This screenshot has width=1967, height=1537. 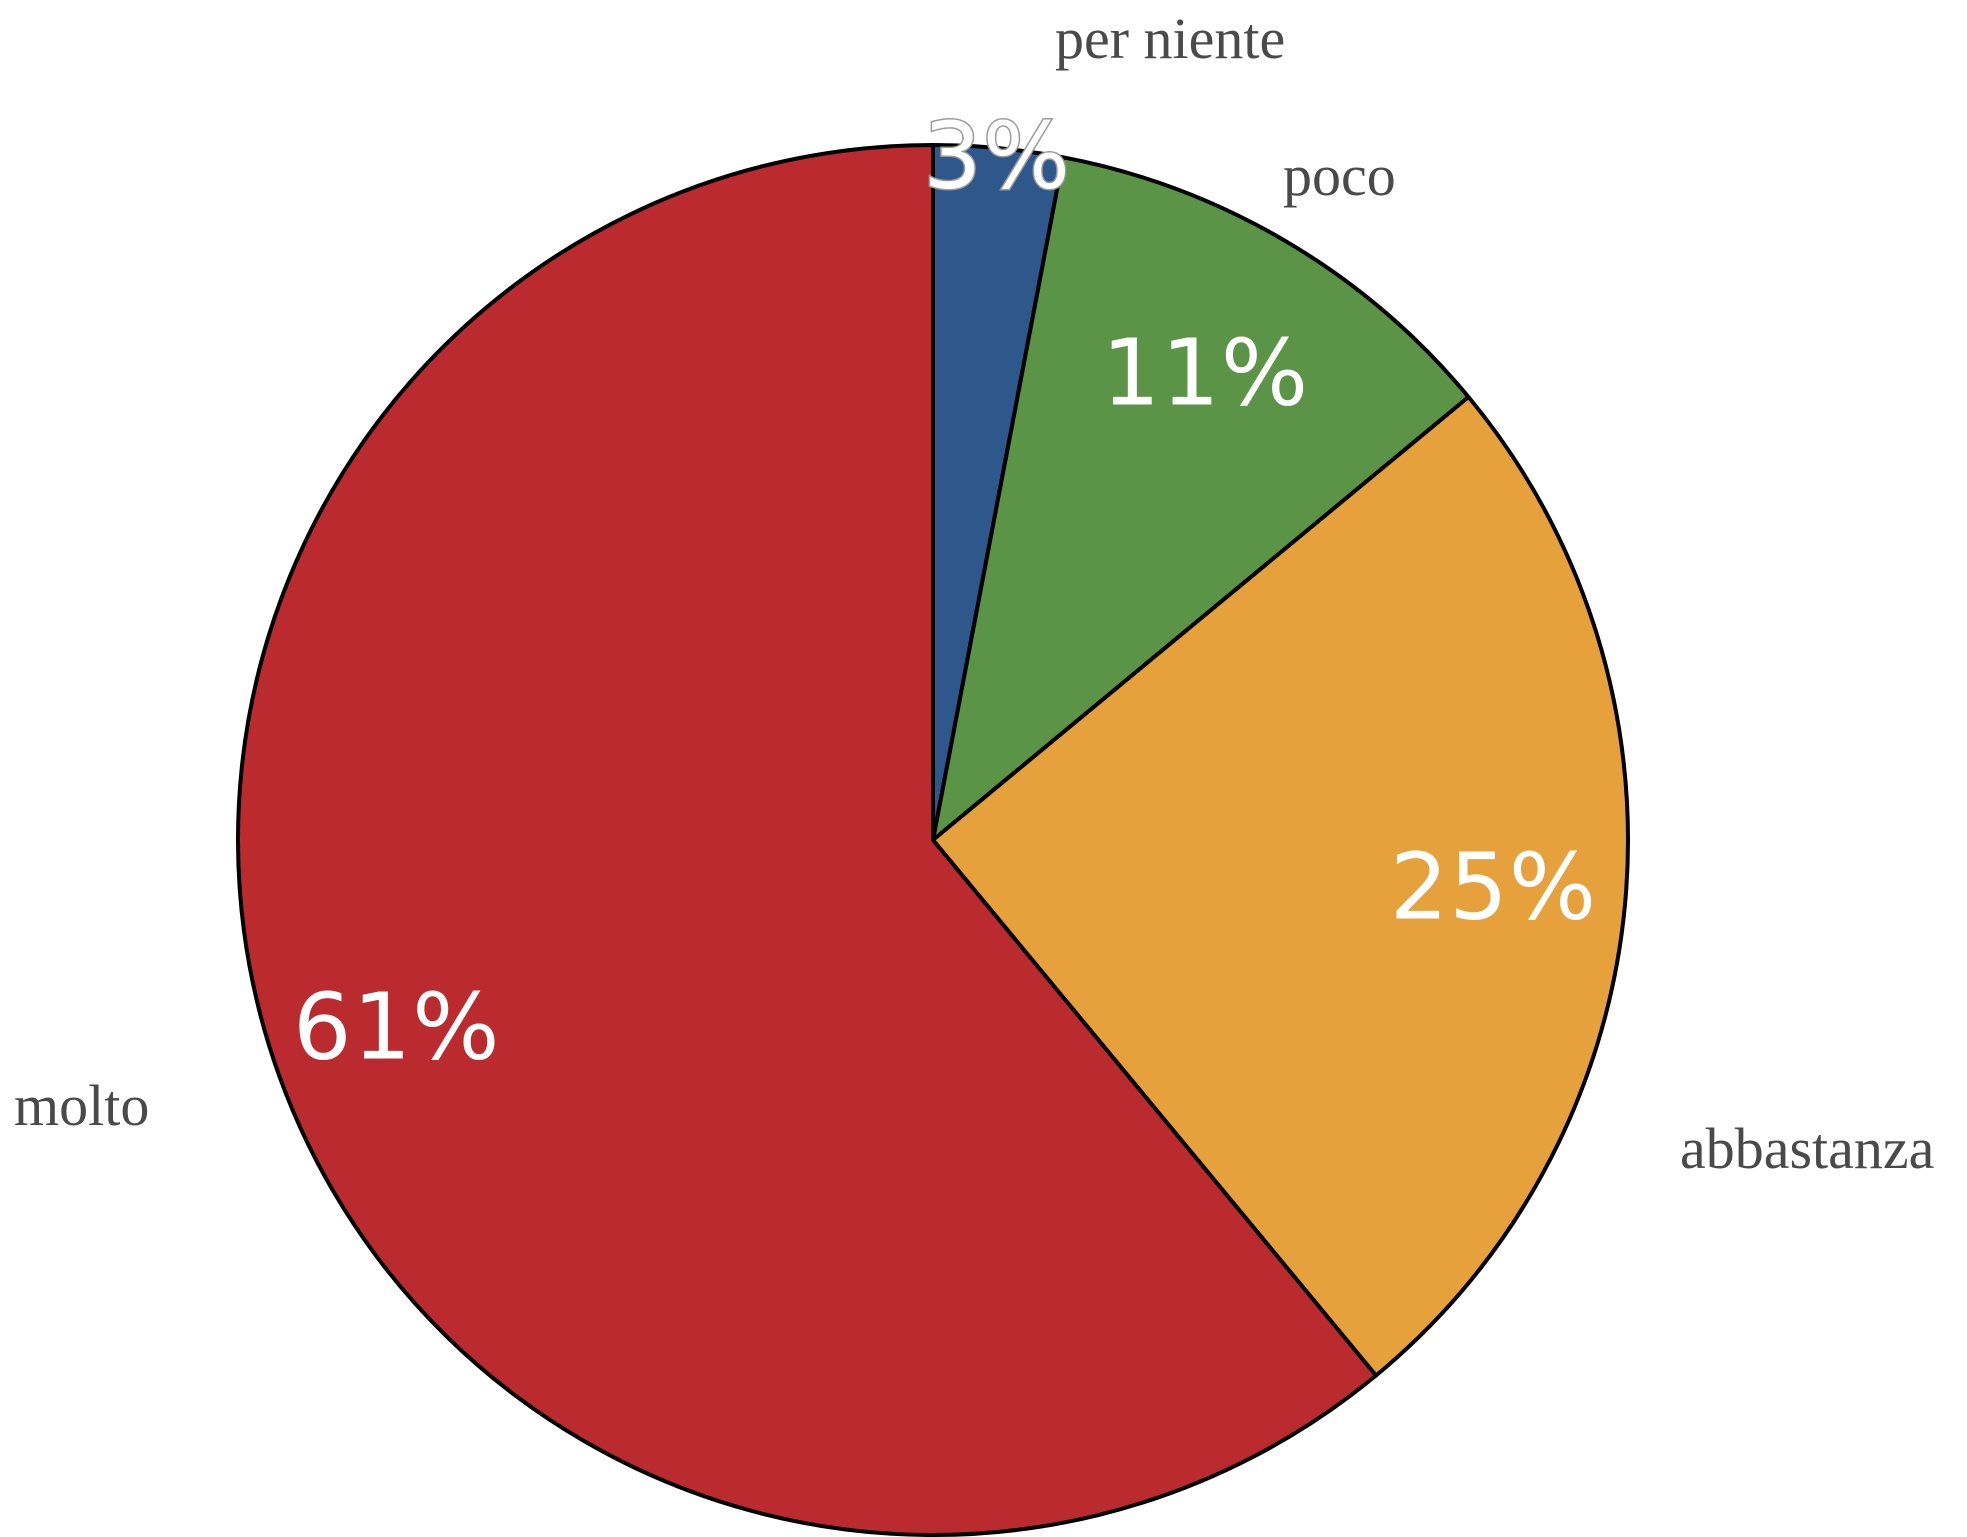 I want to click on percentage-label-poco: 11%, so click(x=1205, y=373).